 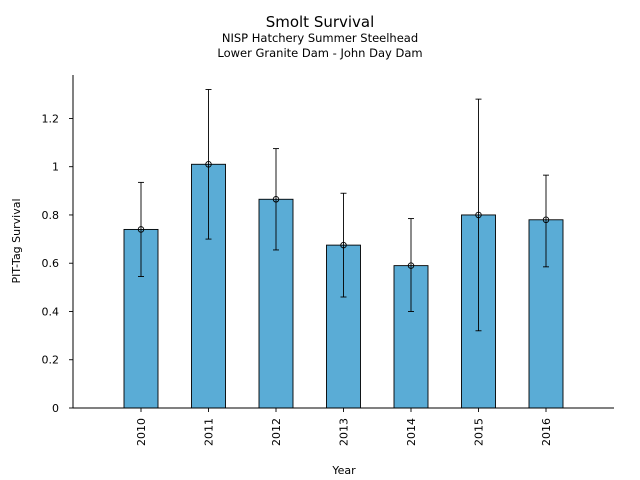 What do you see at coordinates (51, 311) in the screenshot?
I see `y-tick-label: 0.4` at bounding box center [51, 311].